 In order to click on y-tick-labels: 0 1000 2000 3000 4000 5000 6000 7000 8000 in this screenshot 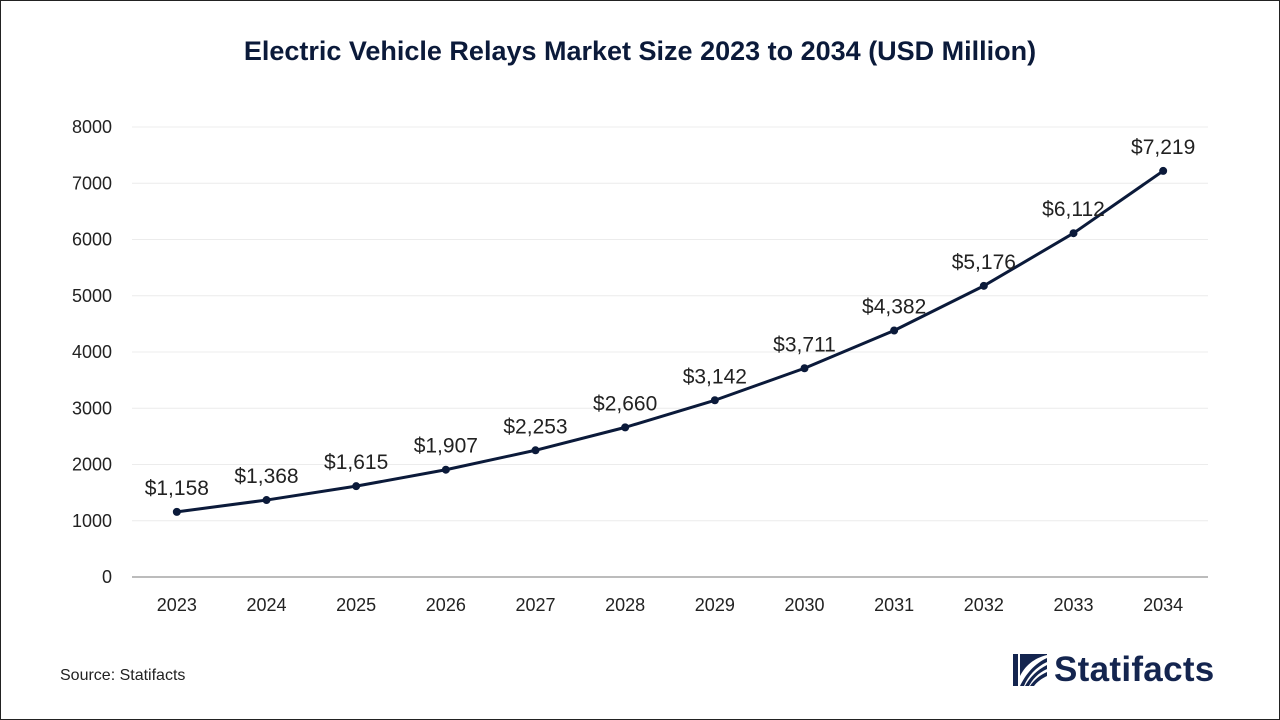, I will do `click(92, 352)`.